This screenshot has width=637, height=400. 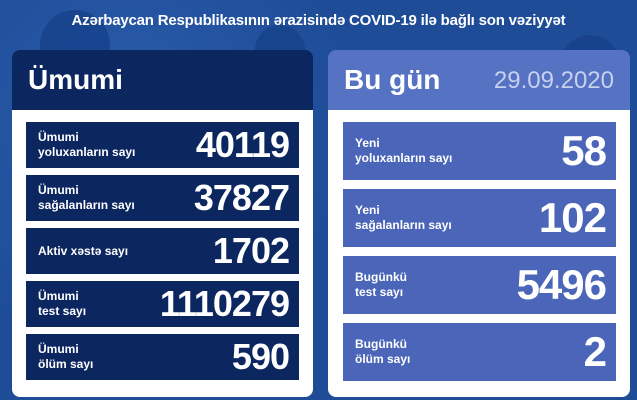 I want to click on today-date: 29.09.2020, so click(x=553, y=80).